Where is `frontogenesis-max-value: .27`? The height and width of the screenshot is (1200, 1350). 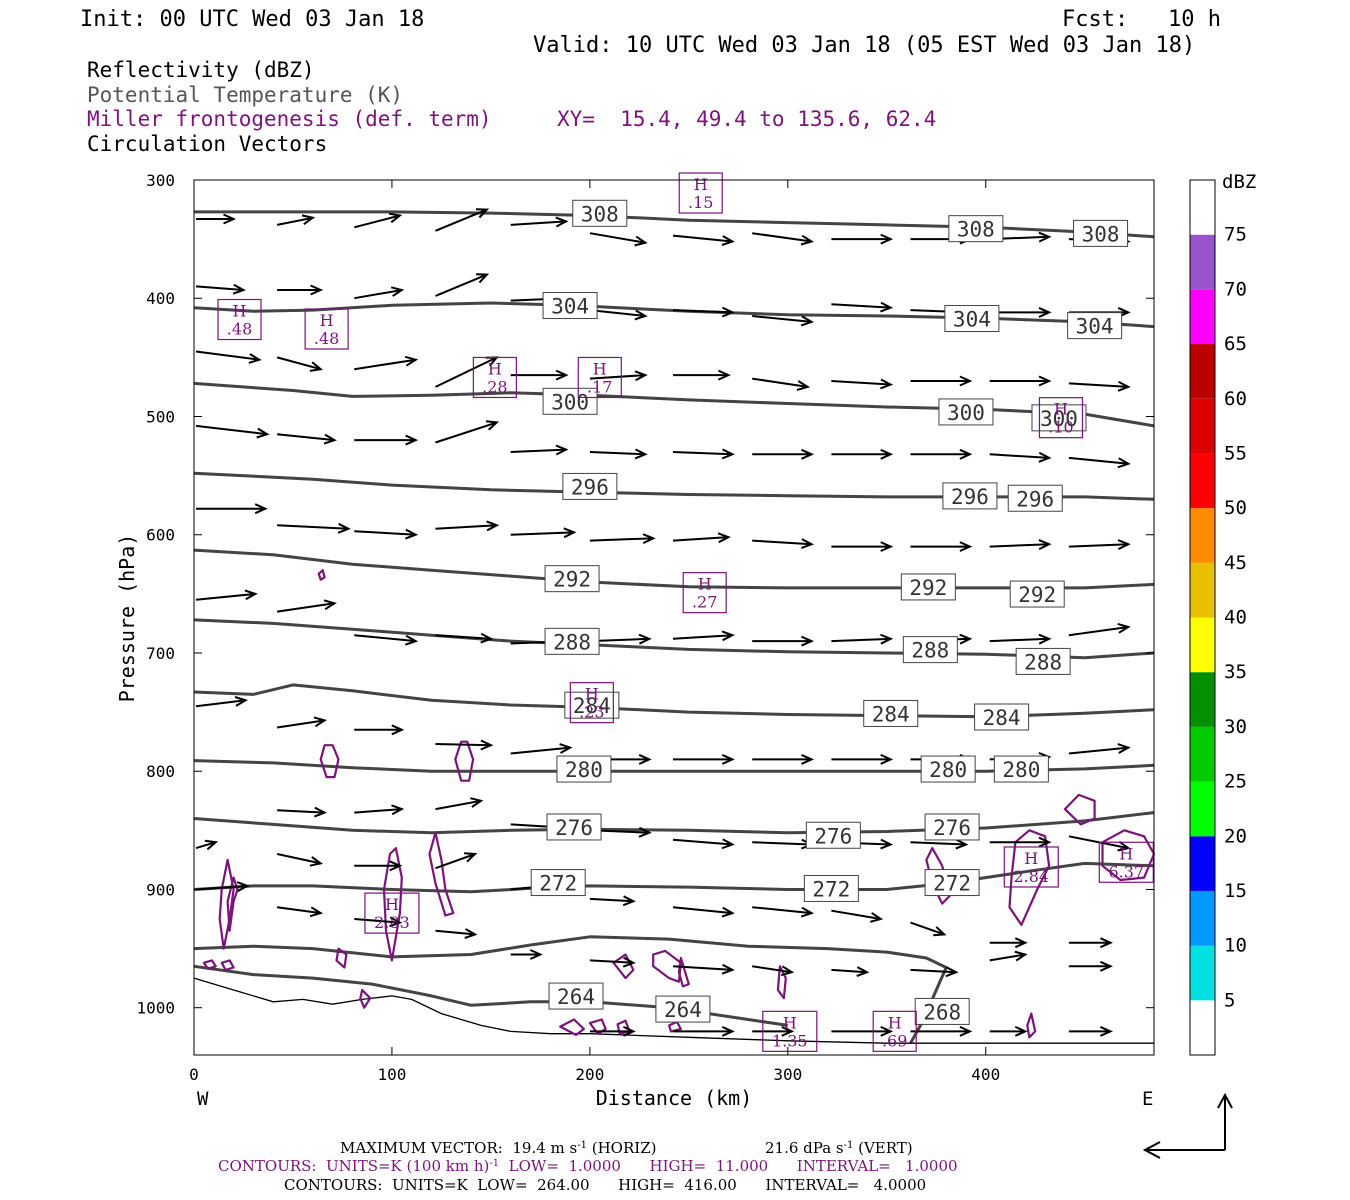 frontogenesis-max-value: .27 is located at coordinates (704, 602).